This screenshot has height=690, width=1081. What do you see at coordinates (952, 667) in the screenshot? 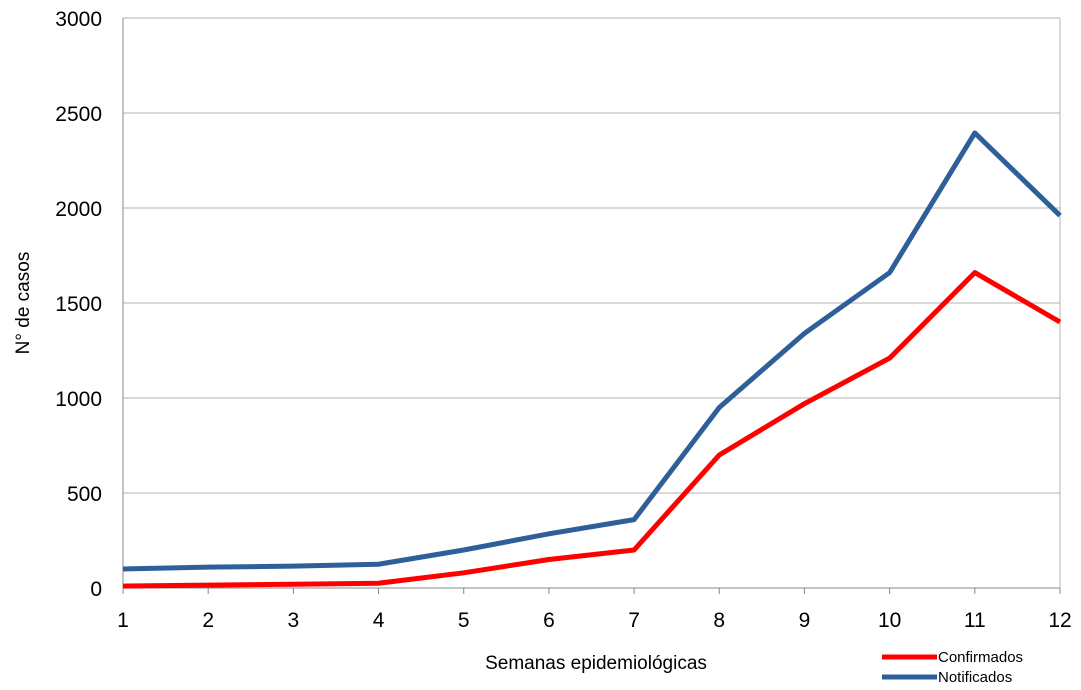
I see `legend: Confirmados Notificados` at bounding box center [952, 667].